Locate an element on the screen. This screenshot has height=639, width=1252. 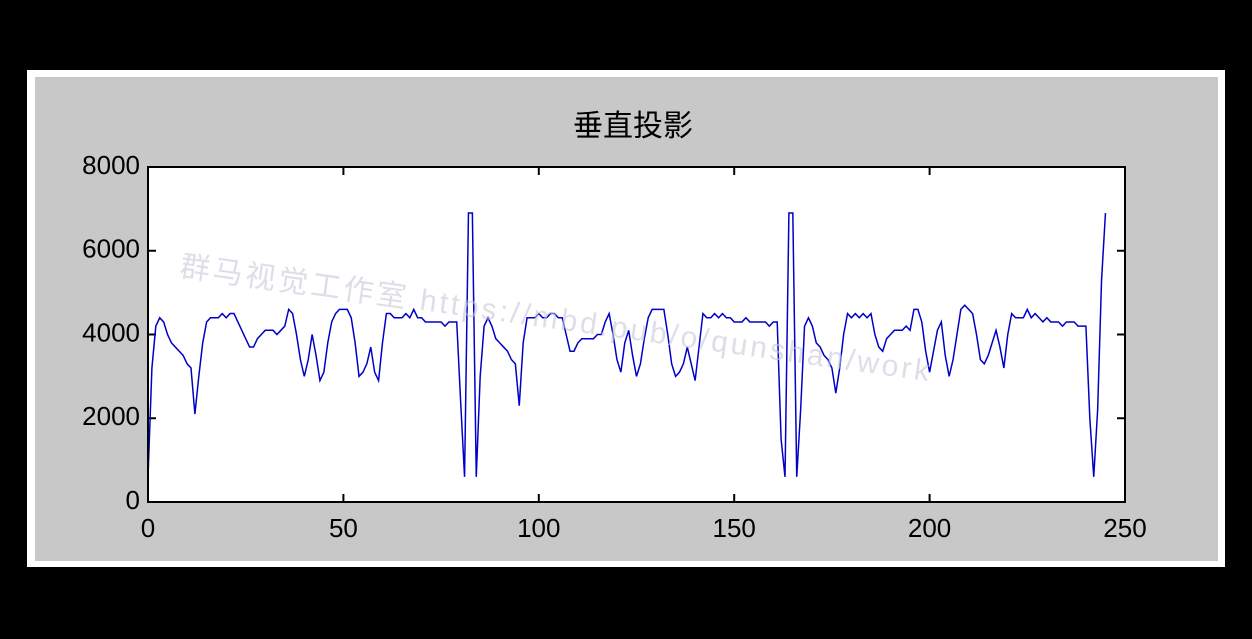
x-tick-label: 100 is located at coordinates (538, 528).